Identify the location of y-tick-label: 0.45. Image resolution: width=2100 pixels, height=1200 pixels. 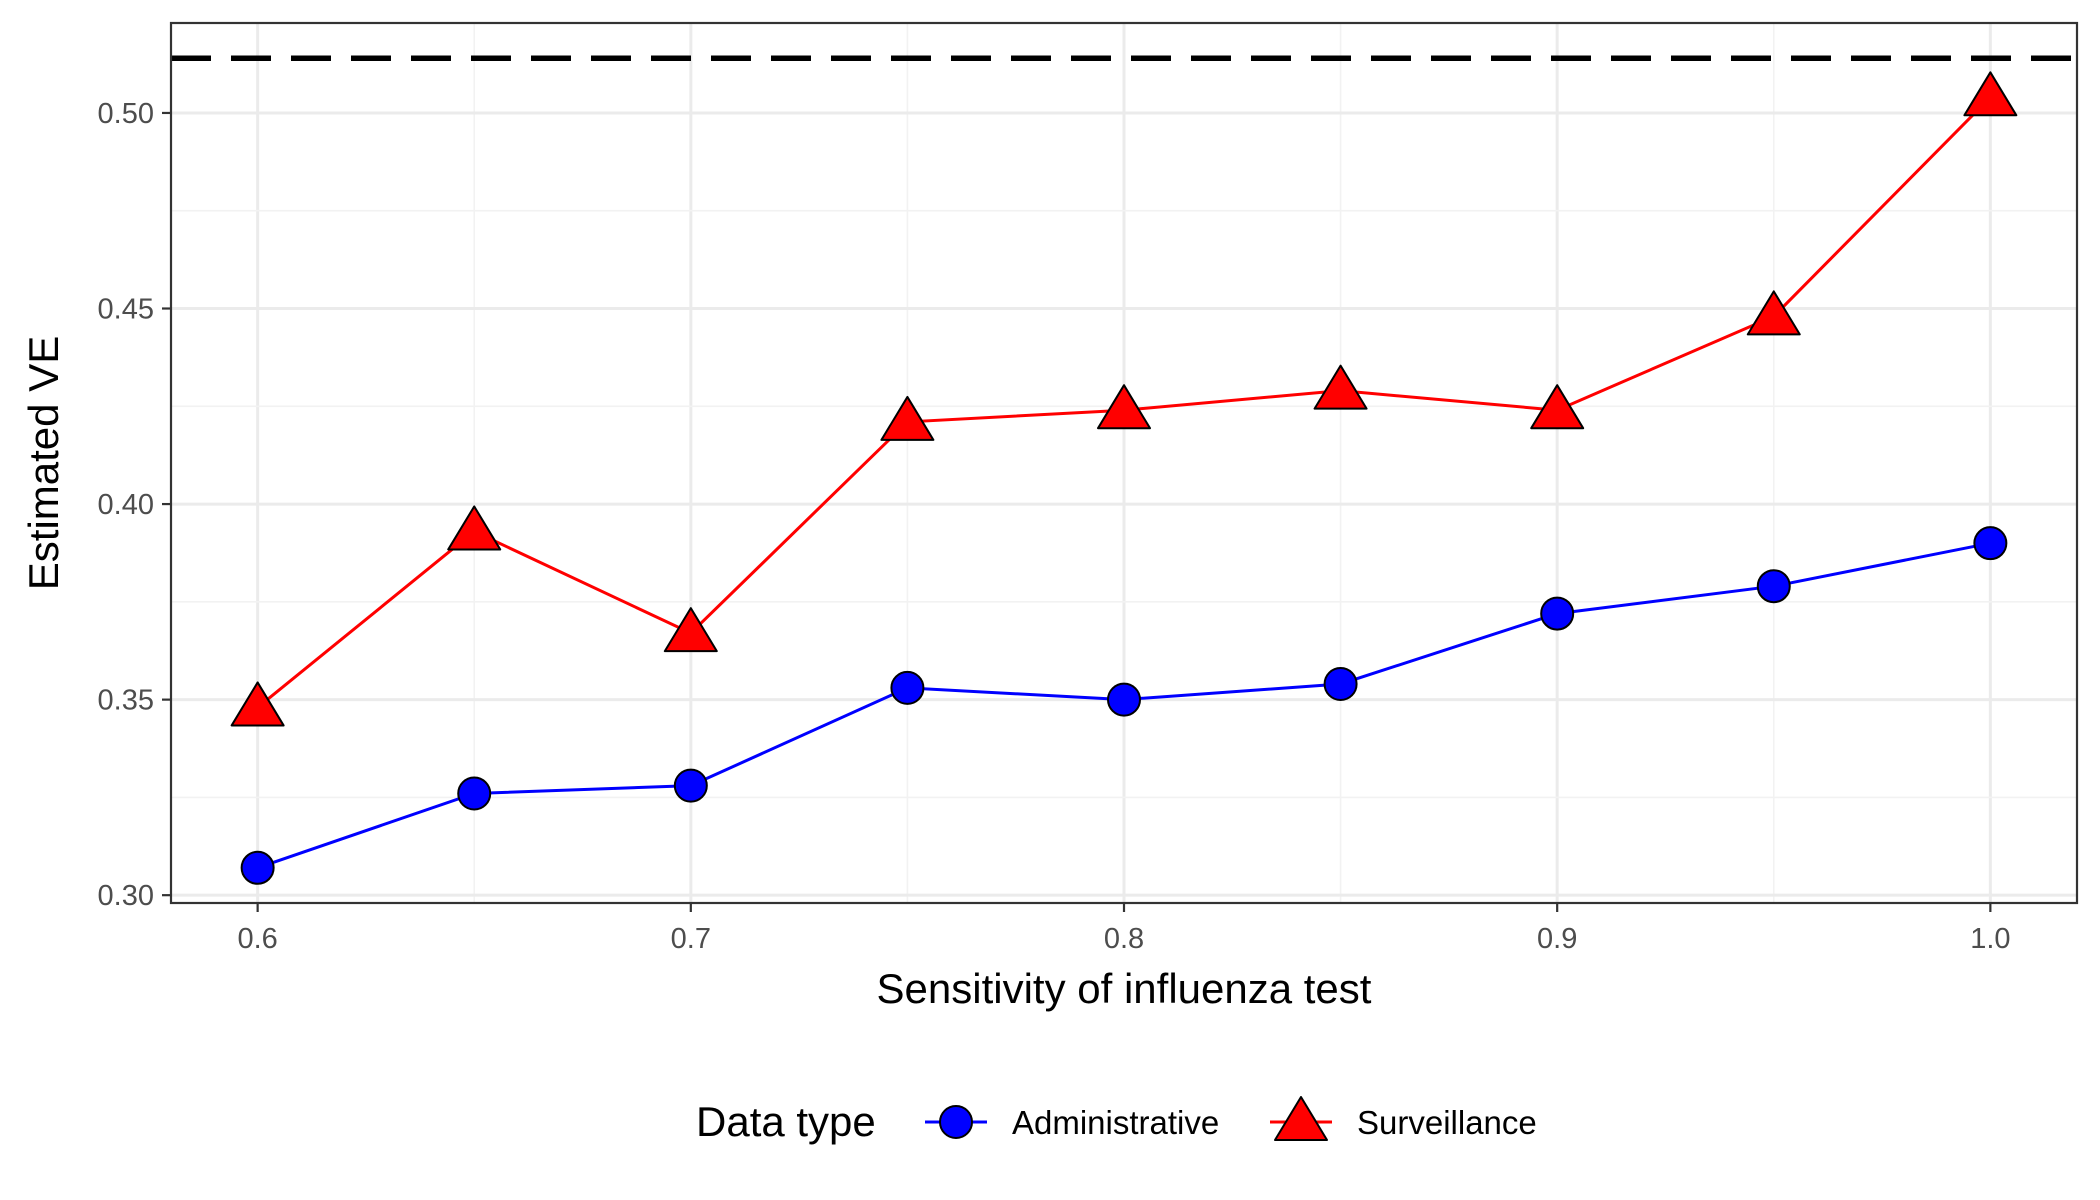
(126, 310).